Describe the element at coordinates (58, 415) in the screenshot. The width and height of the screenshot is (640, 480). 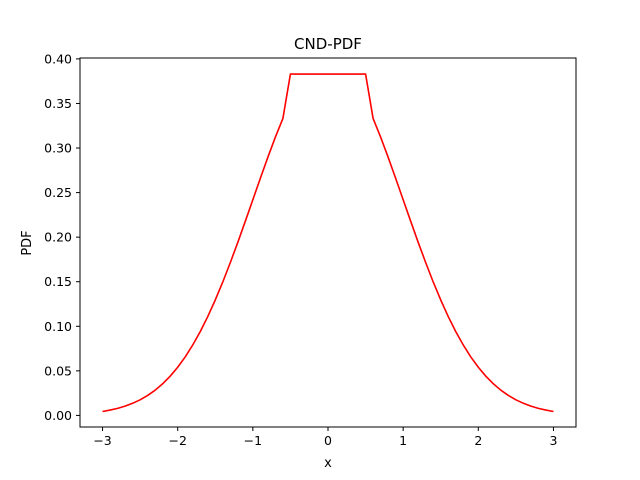
I see `y-tick-label: 0.00` at that location.